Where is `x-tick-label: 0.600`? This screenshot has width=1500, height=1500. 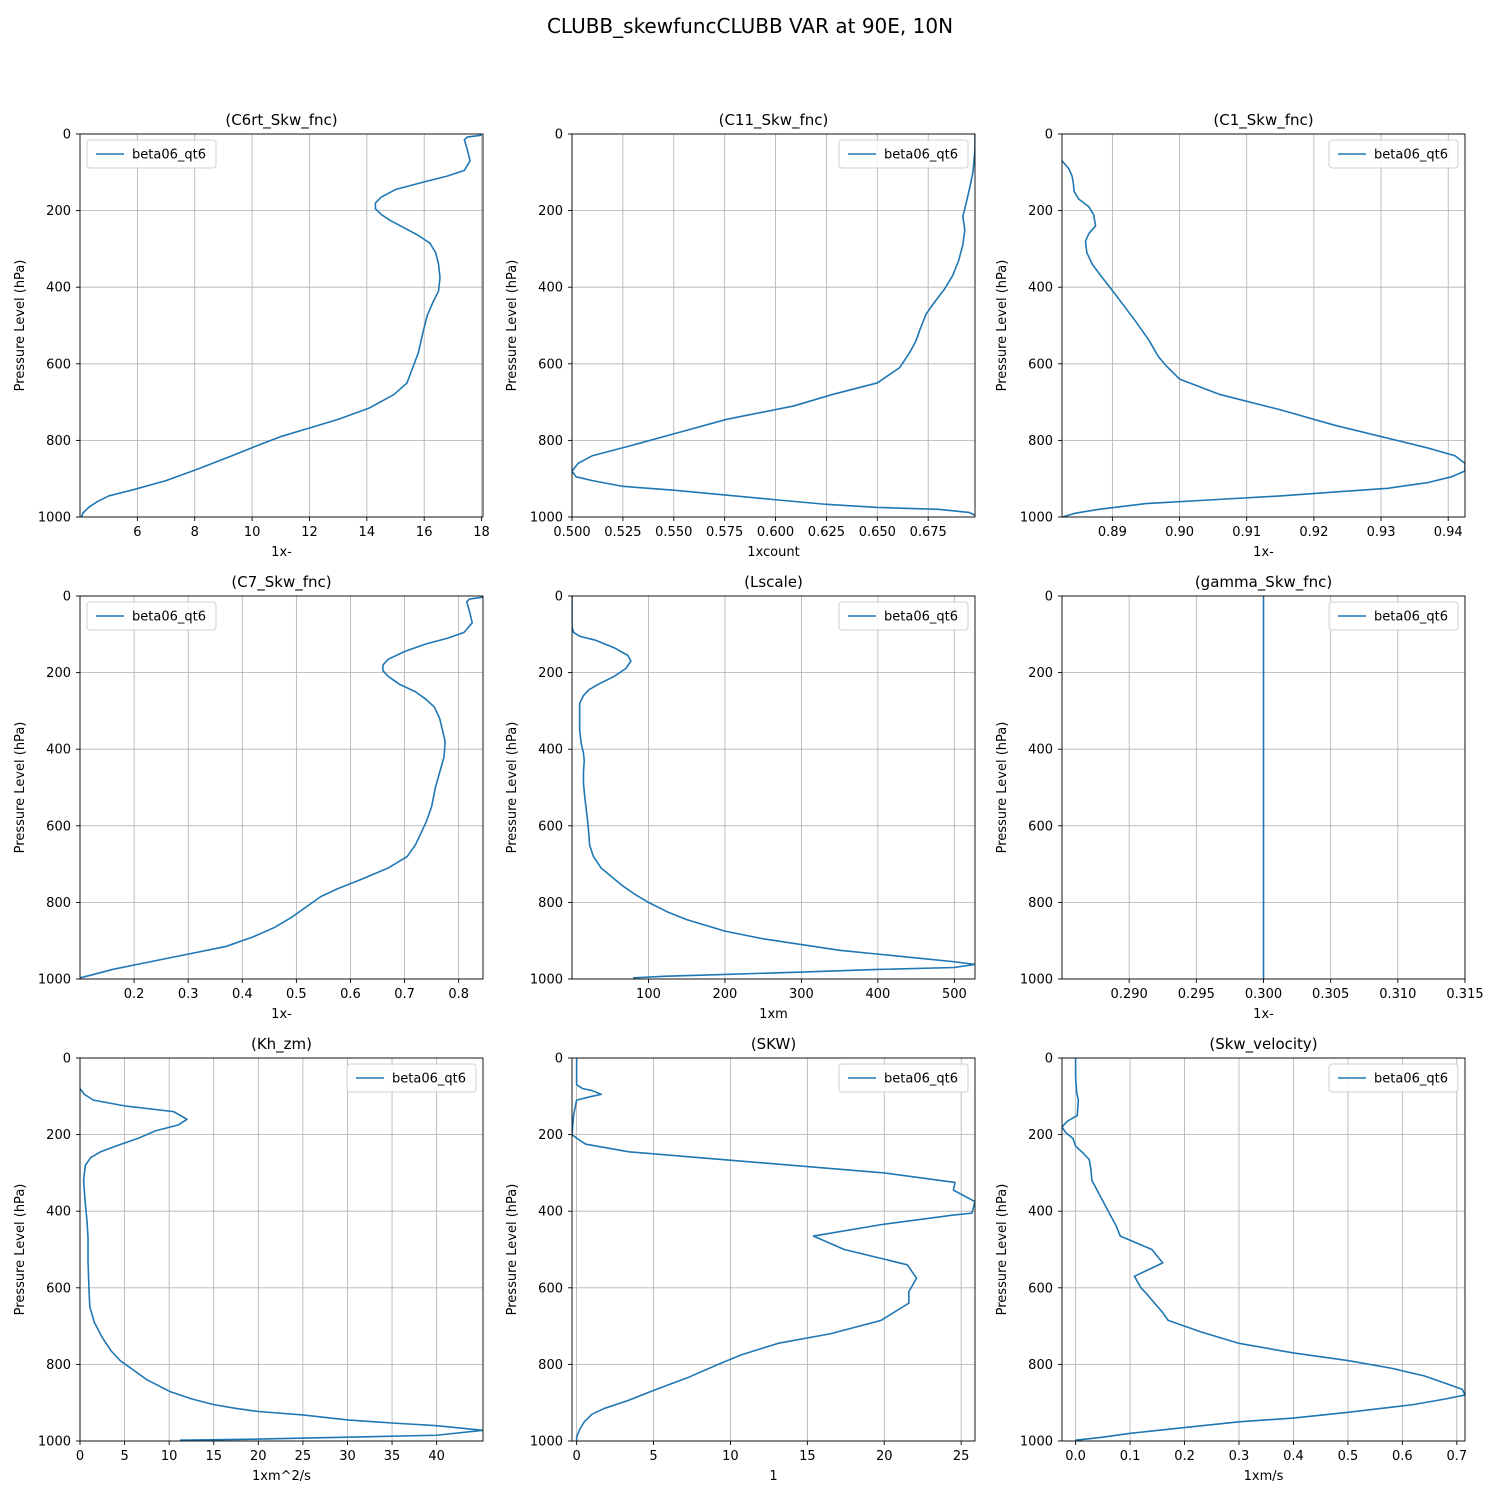
x-tick-label: 0.600 is located at coordinates (775, 532).